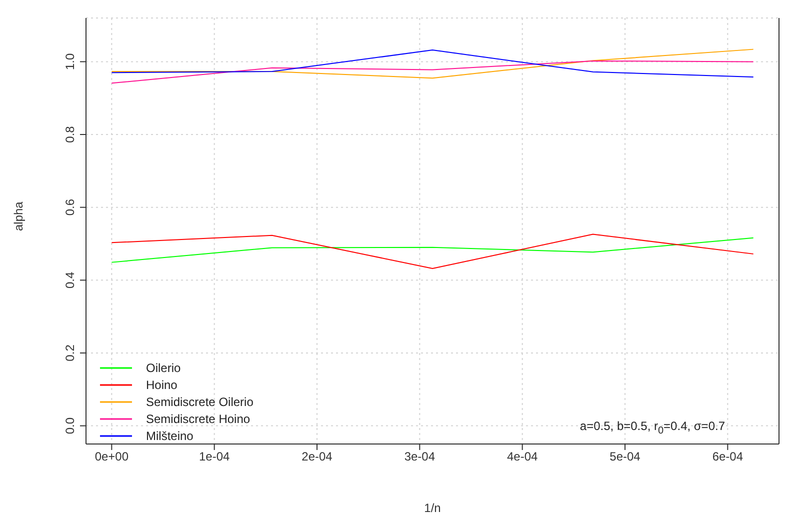 This screenshot has width=789, height=523. What do you see at coordinates (70, 353) in the screenshot?
I see `y-tick-label: 0.2` at bounding box center [70, 353].